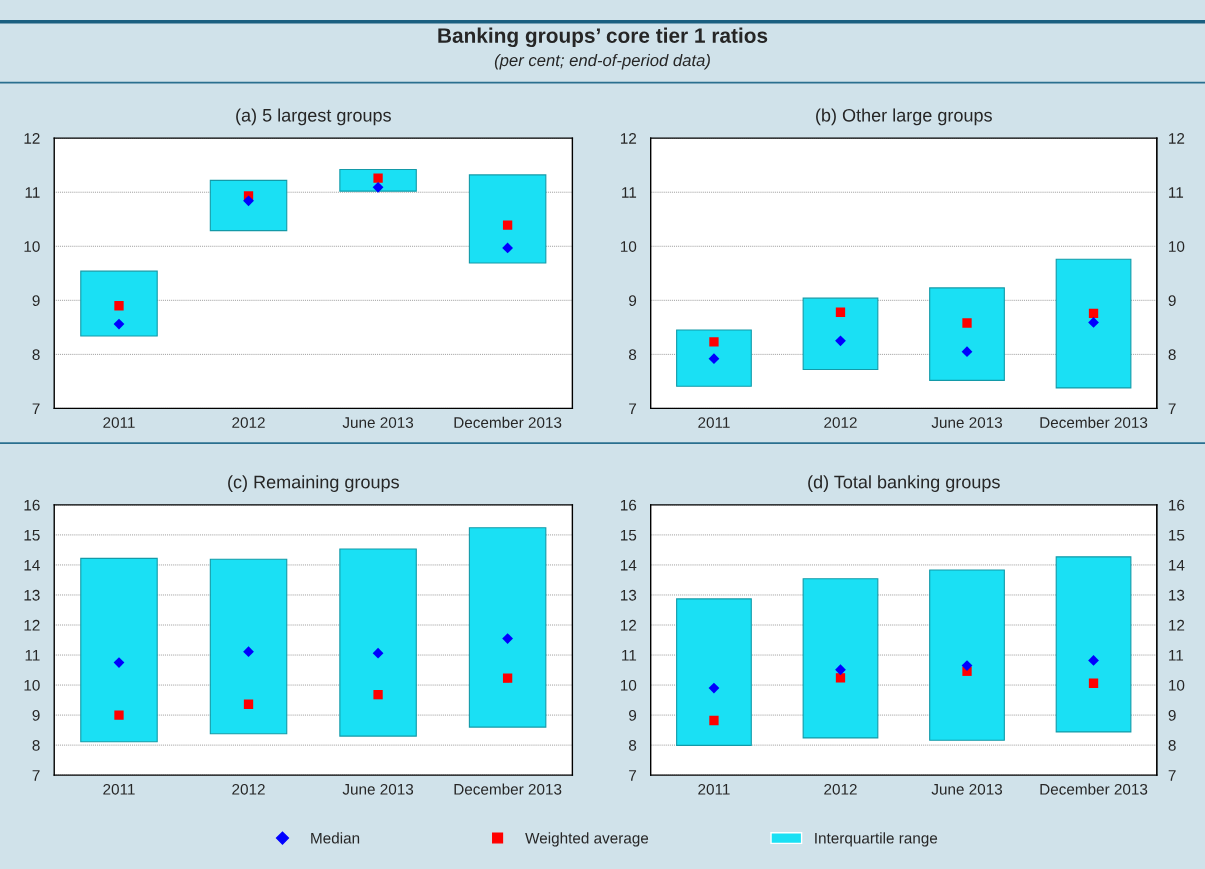 This screenshot has width=1205, height=869. I want to click on y2-tick-label: 15, so click(1177, 535).